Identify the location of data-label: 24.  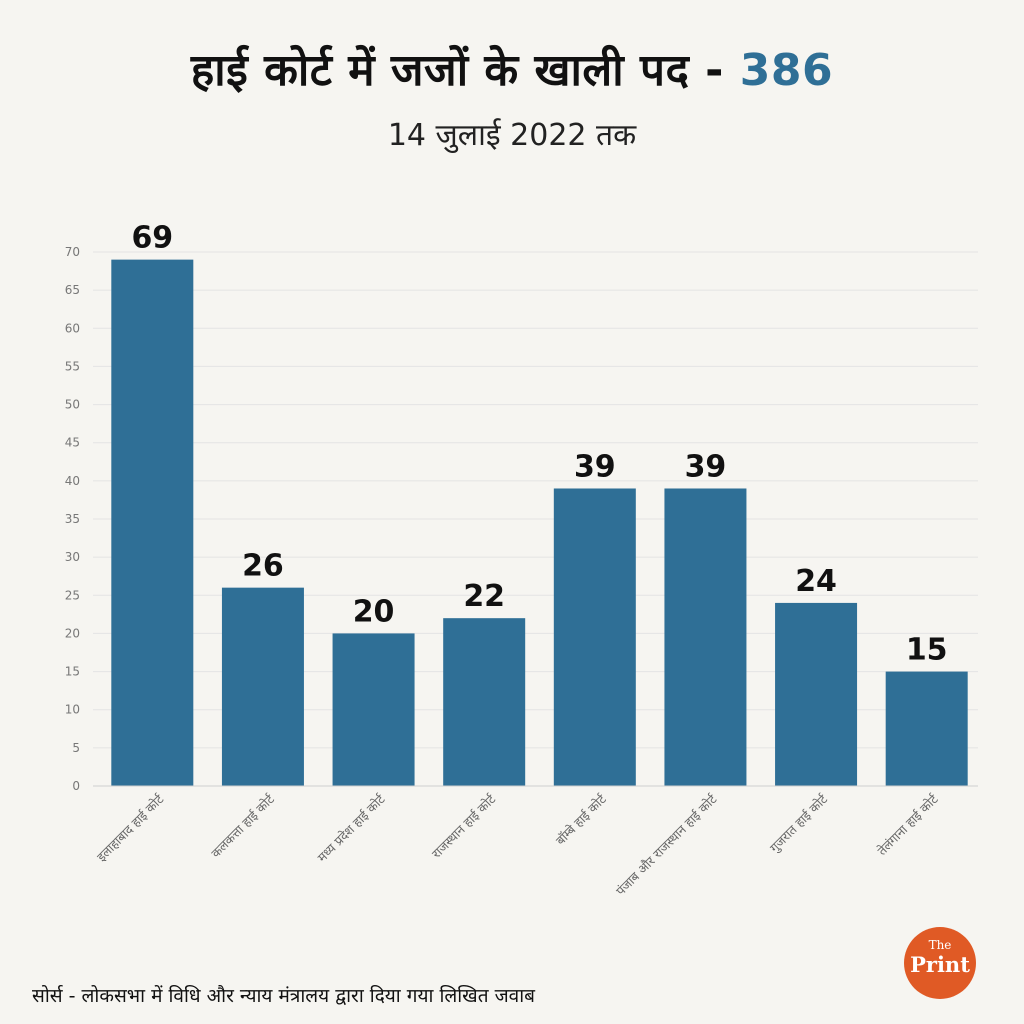
(816, 581).